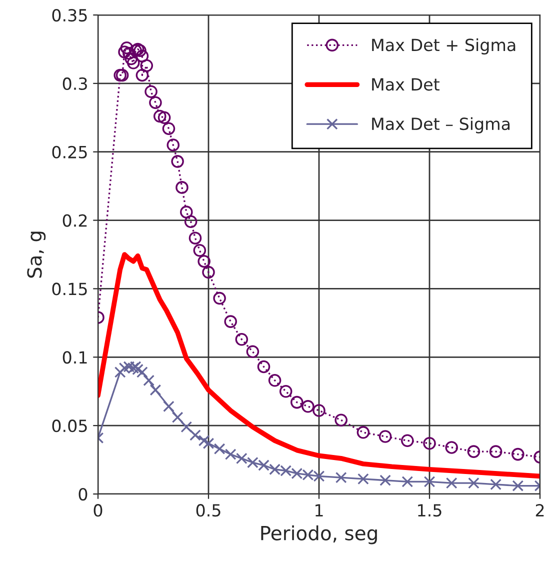 The width and height of the screenshot is (554, 565). Describe the element at coordinates (74, 357) in the screenshot. I see `y-tick-label: 0.1` at that location.